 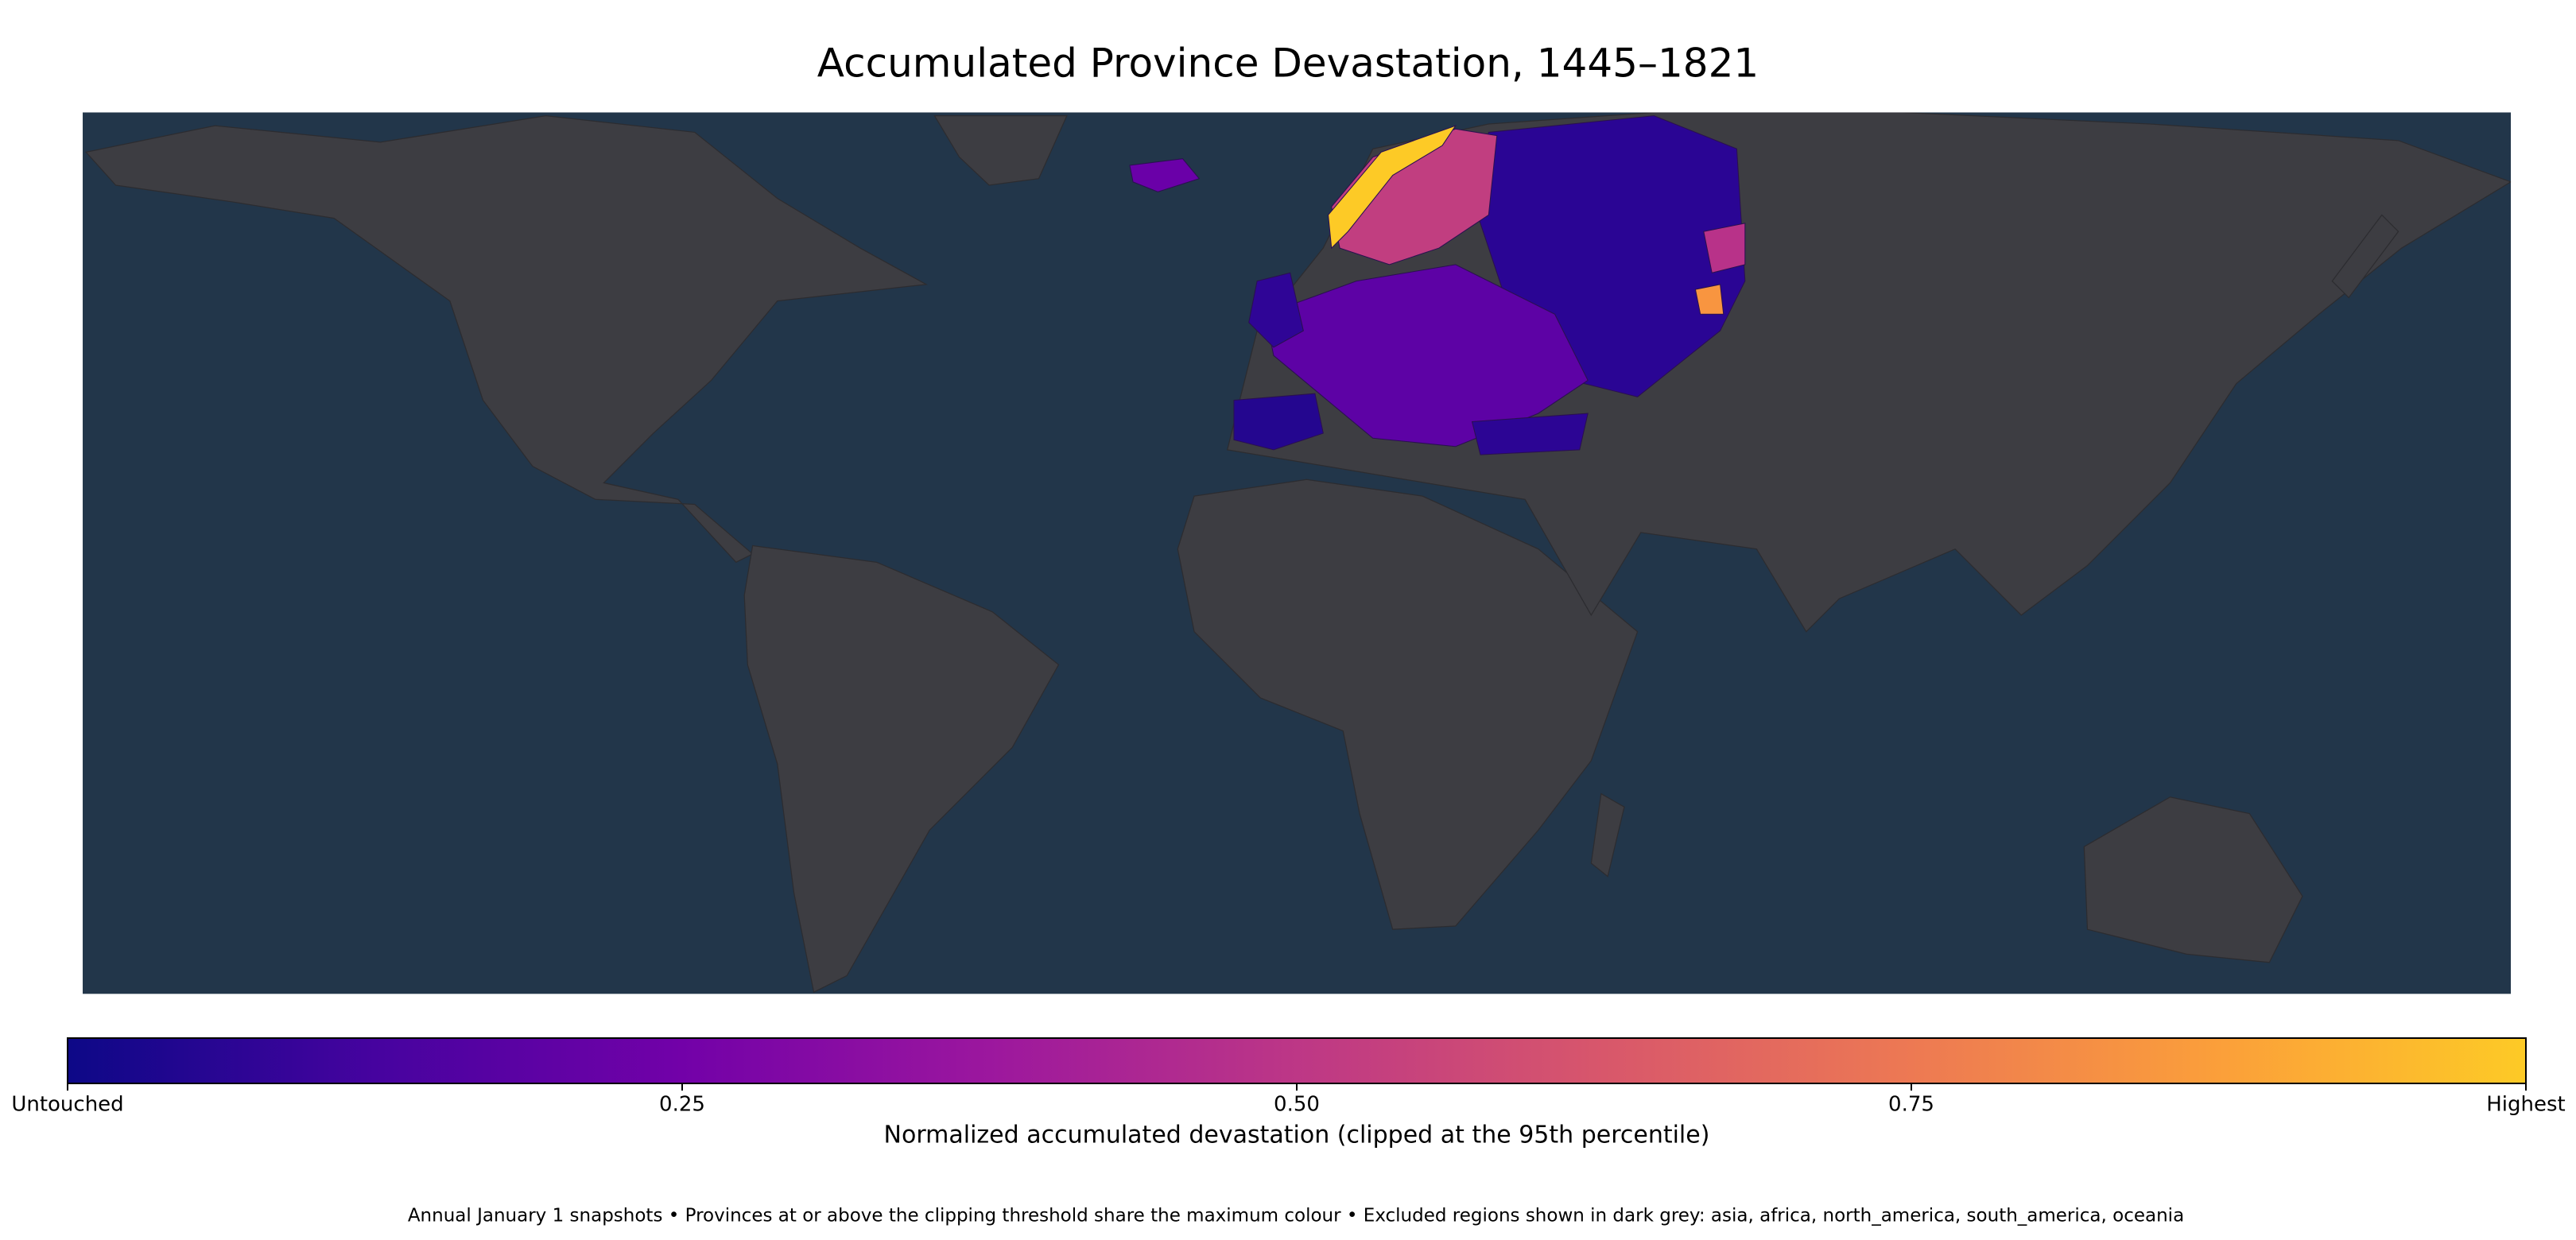 I want to click on colorbar-tick-label: Untouched, so click(x=67, y=1105).